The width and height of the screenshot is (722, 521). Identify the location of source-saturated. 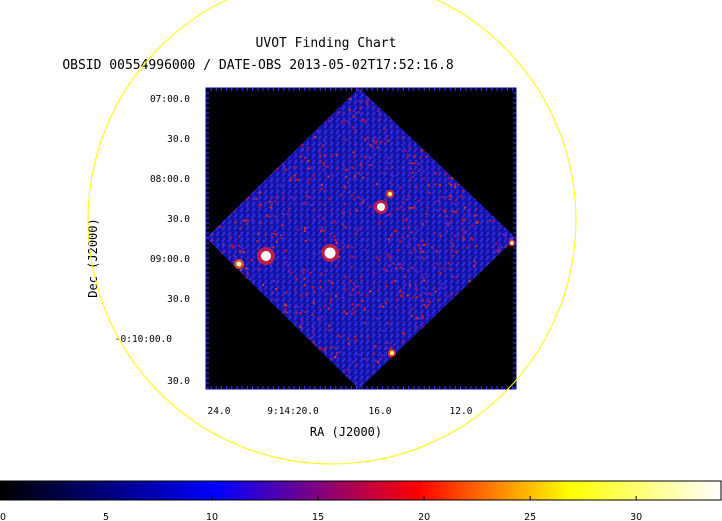
(266, 256).